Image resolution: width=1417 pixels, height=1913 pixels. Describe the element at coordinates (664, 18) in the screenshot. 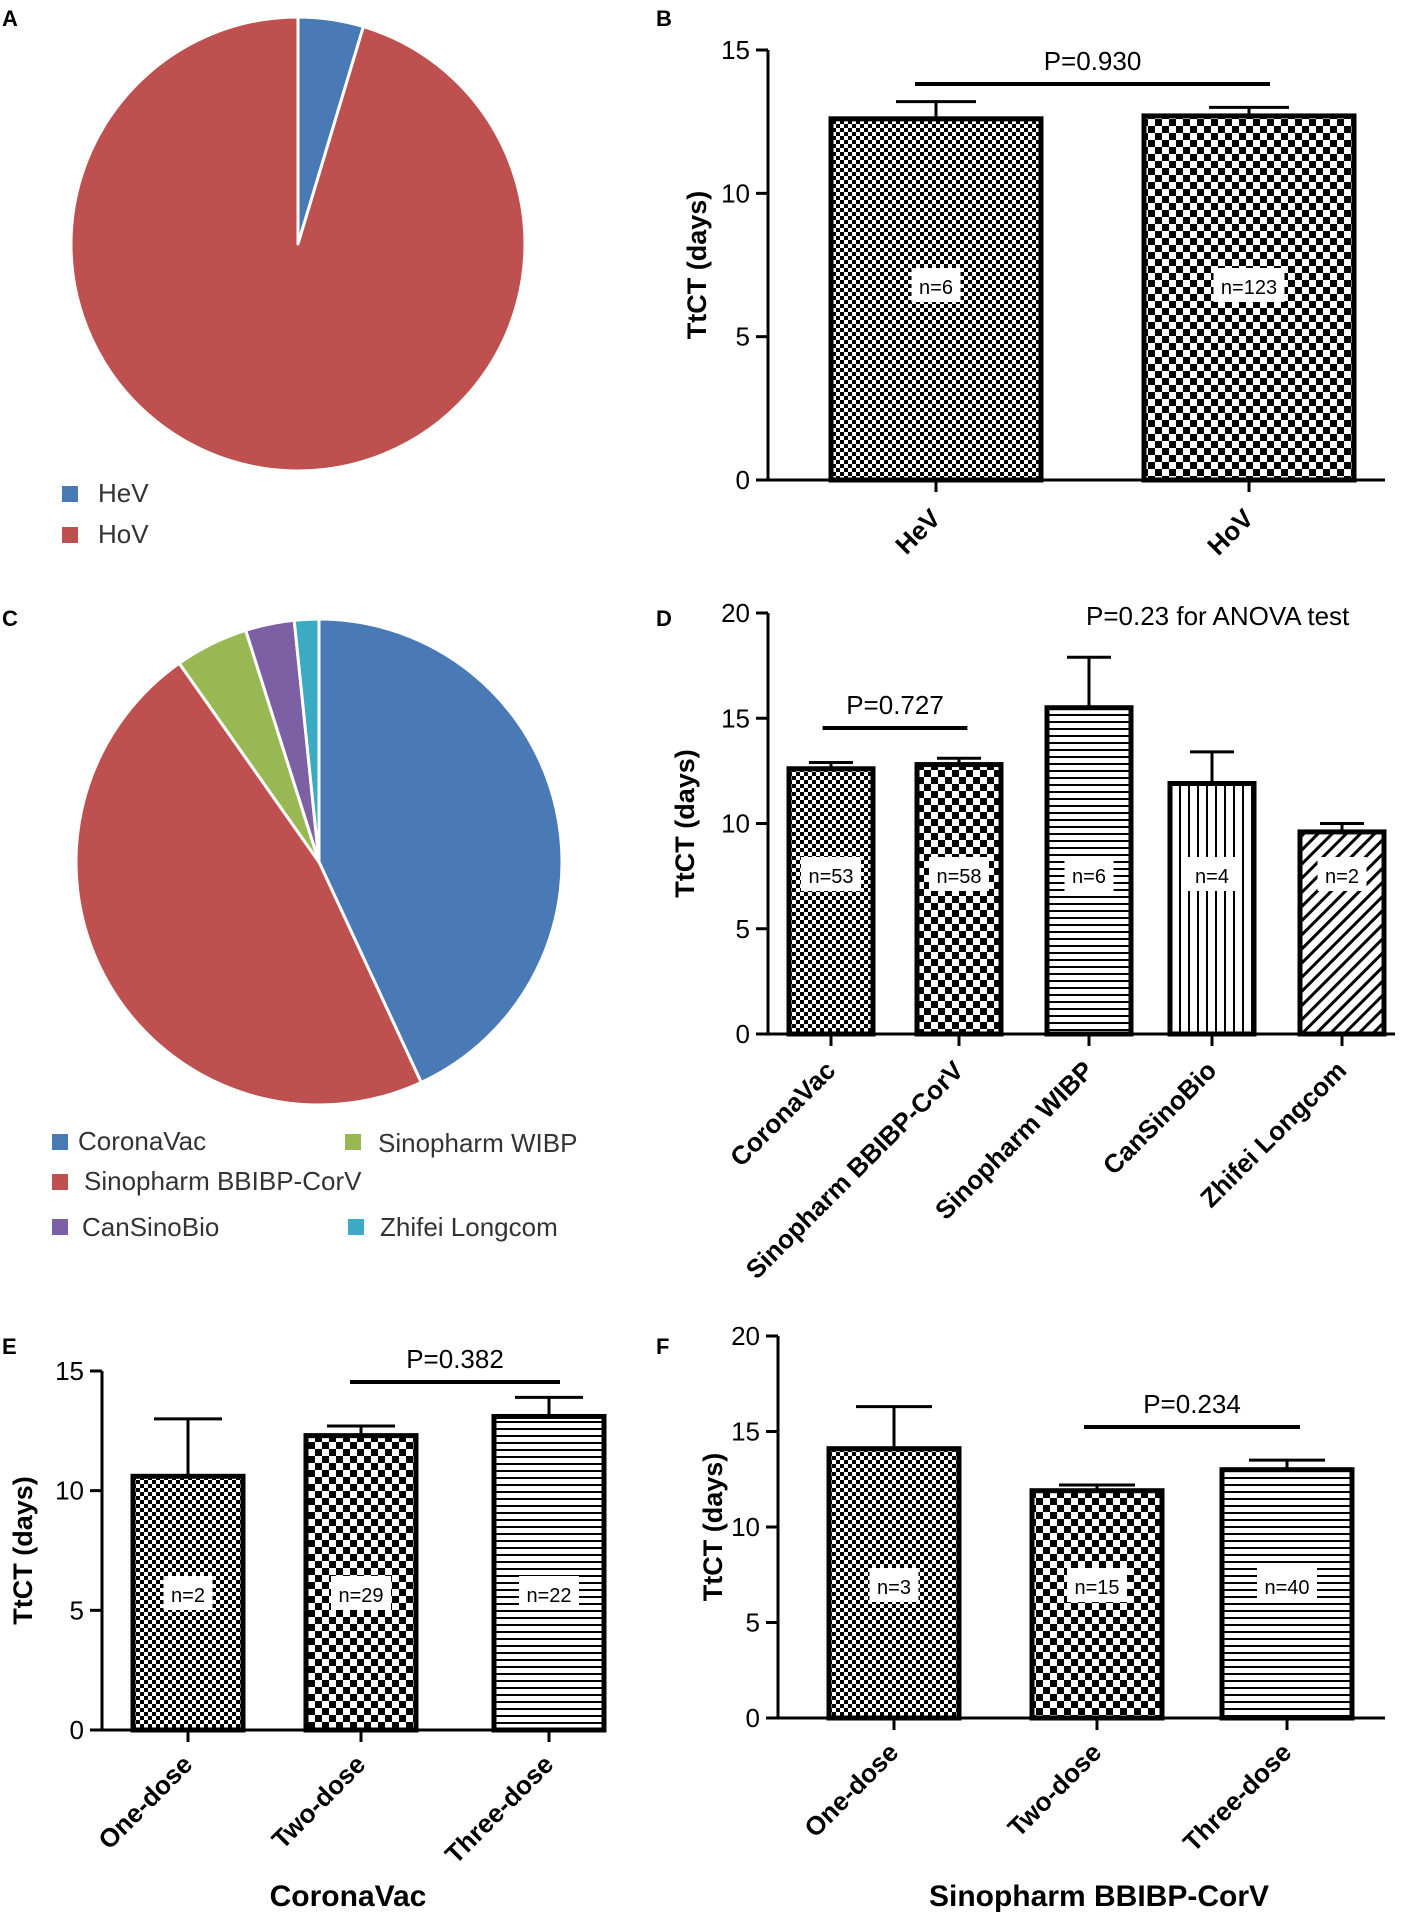

I see `panel-label-b: B` at that location.